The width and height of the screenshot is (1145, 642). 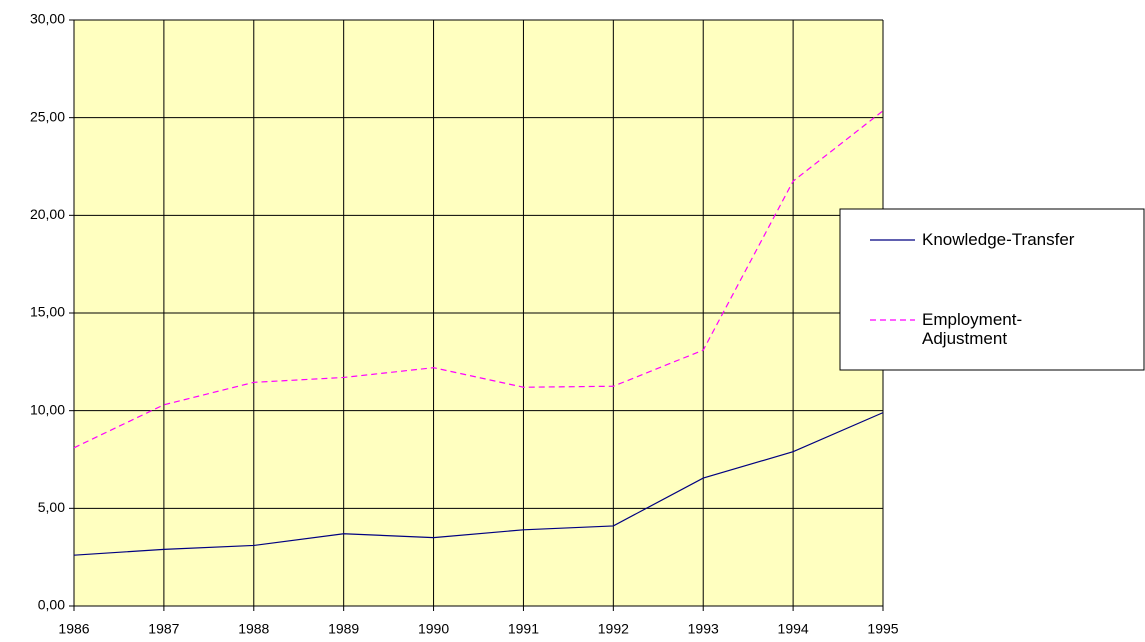 What do you see at coordinates (343, 629) in the screenshot?
I see `x-tick-label: 1989` at bounding box center [343, 629].